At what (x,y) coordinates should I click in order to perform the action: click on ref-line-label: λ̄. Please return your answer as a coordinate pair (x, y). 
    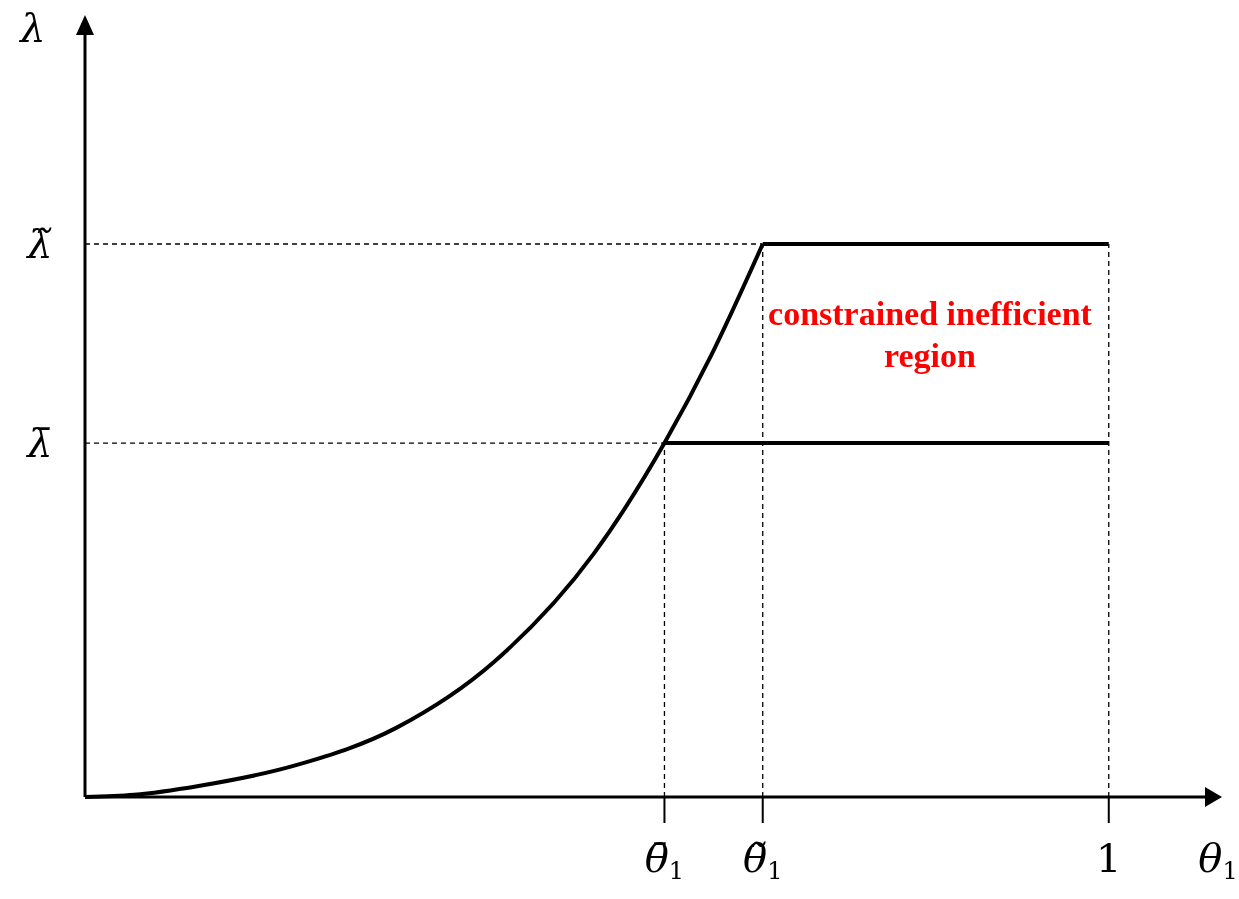
    Looking at the image, I should click on (39, 443).